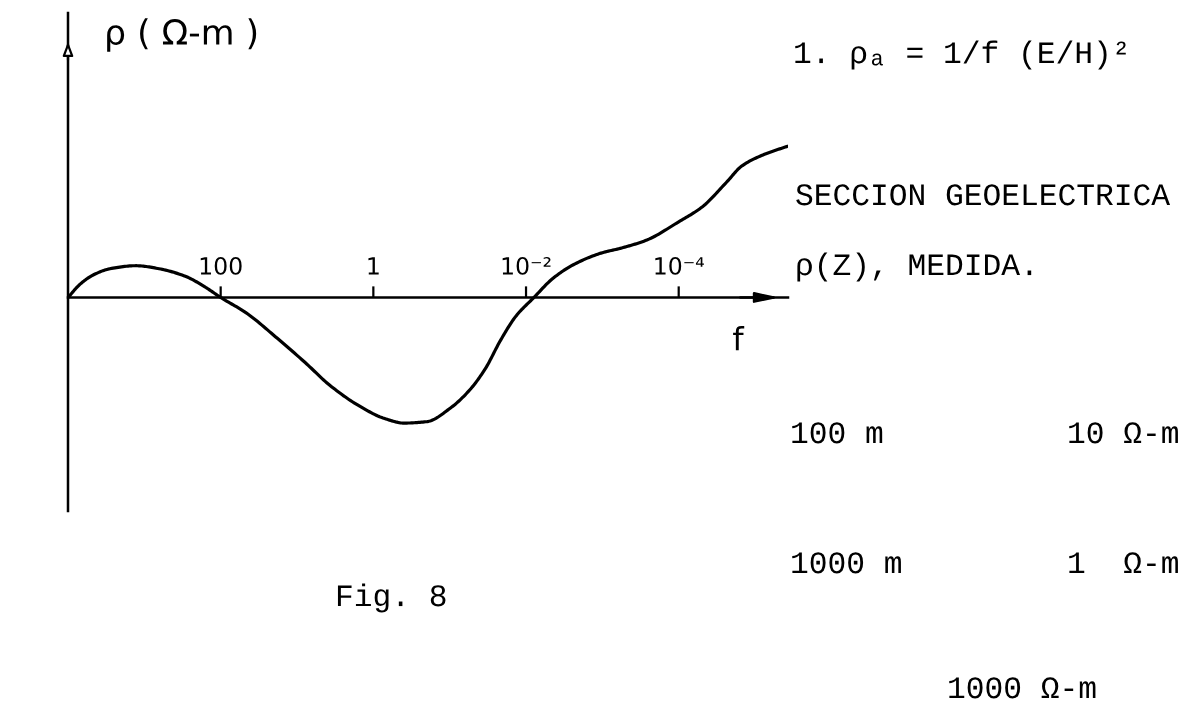 The width and height of the screenshot is (1191, 712). What do you see at coordinates (391, 598) in the screenshot?
I see `caption: Fig. 8` at bounding box center [391, 598].